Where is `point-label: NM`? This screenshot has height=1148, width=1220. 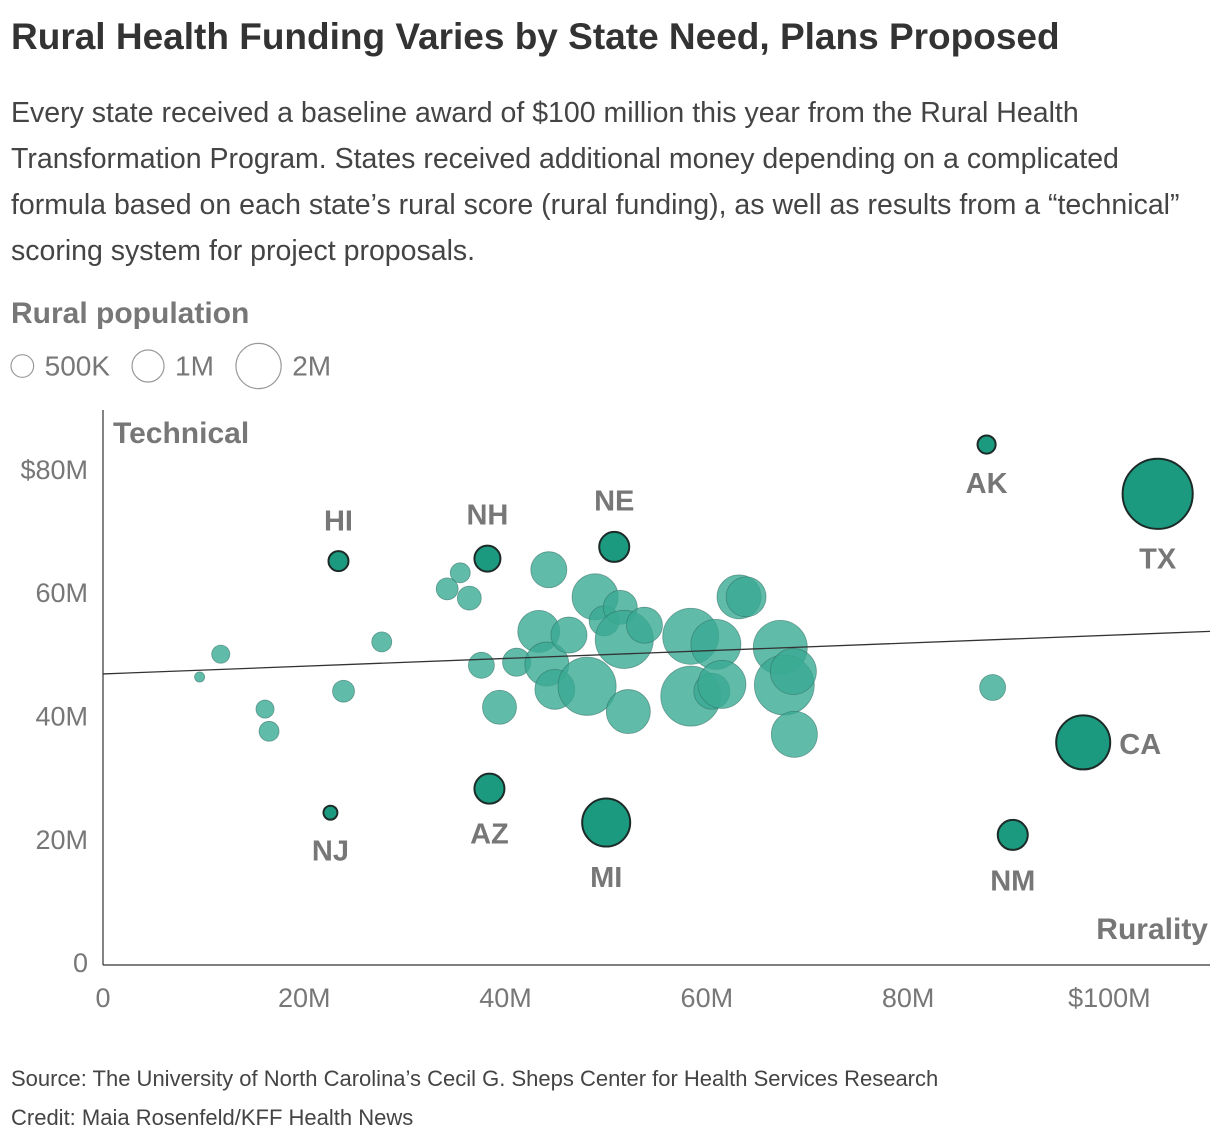
point-label: NM is located at coordinates (1012, 882).